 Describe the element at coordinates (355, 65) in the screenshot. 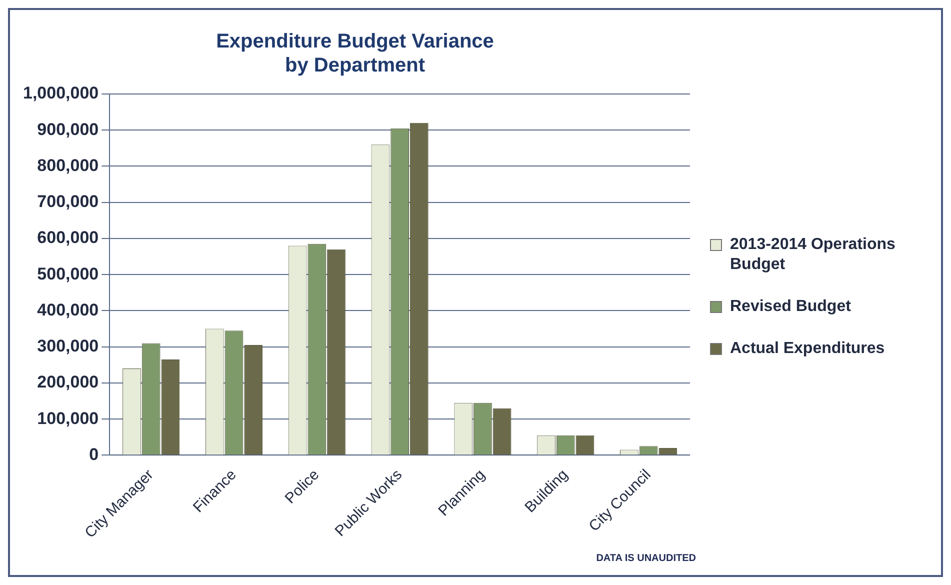

I see `text: by Department` at that location.